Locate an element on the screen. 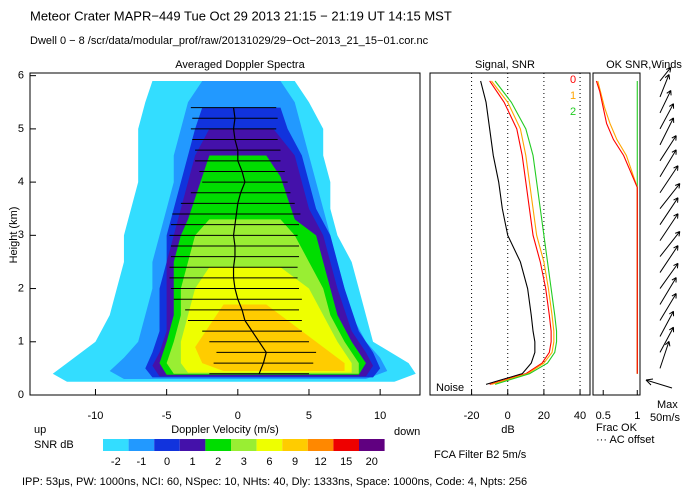  legend-entry: 2 is located at coordinates (573, 112).